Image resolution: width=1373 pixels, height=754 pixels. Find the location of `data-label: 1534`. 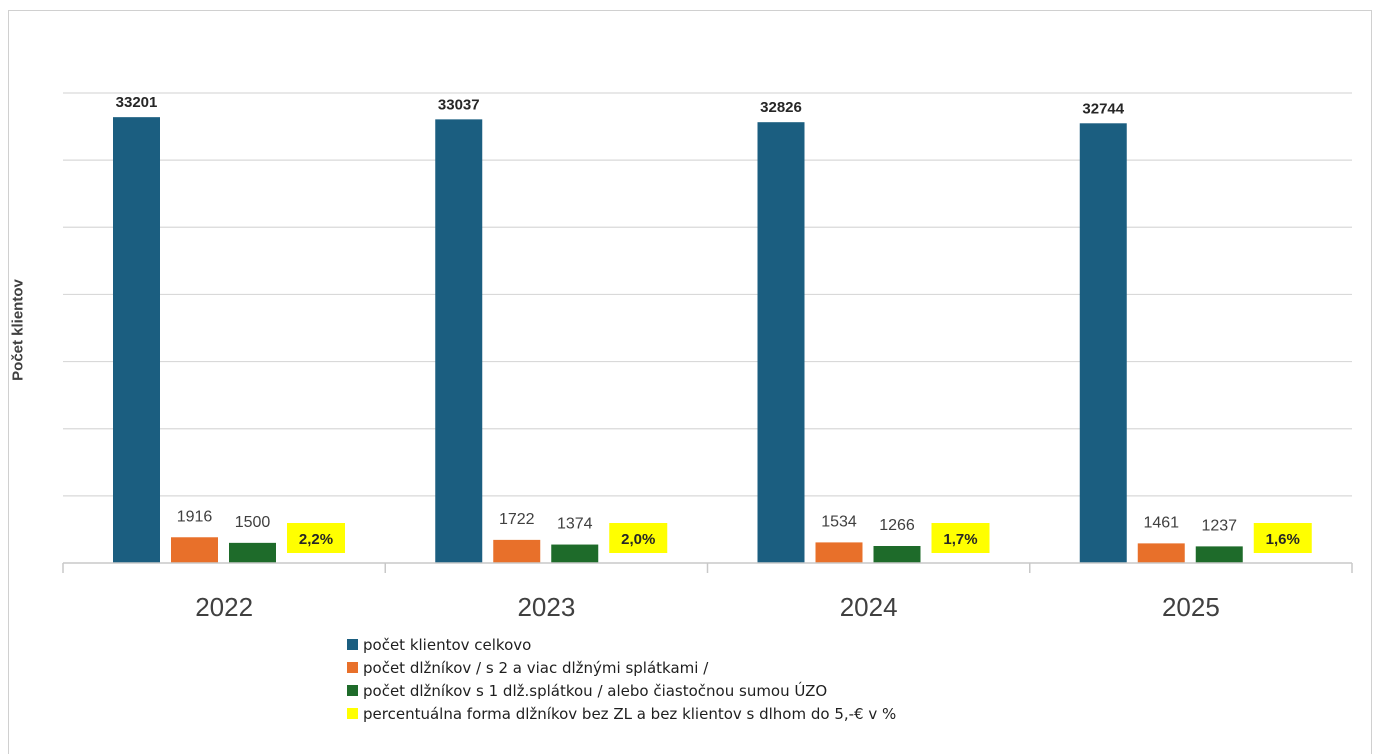

data-label: 1534 is located at coordinates (839, 521).